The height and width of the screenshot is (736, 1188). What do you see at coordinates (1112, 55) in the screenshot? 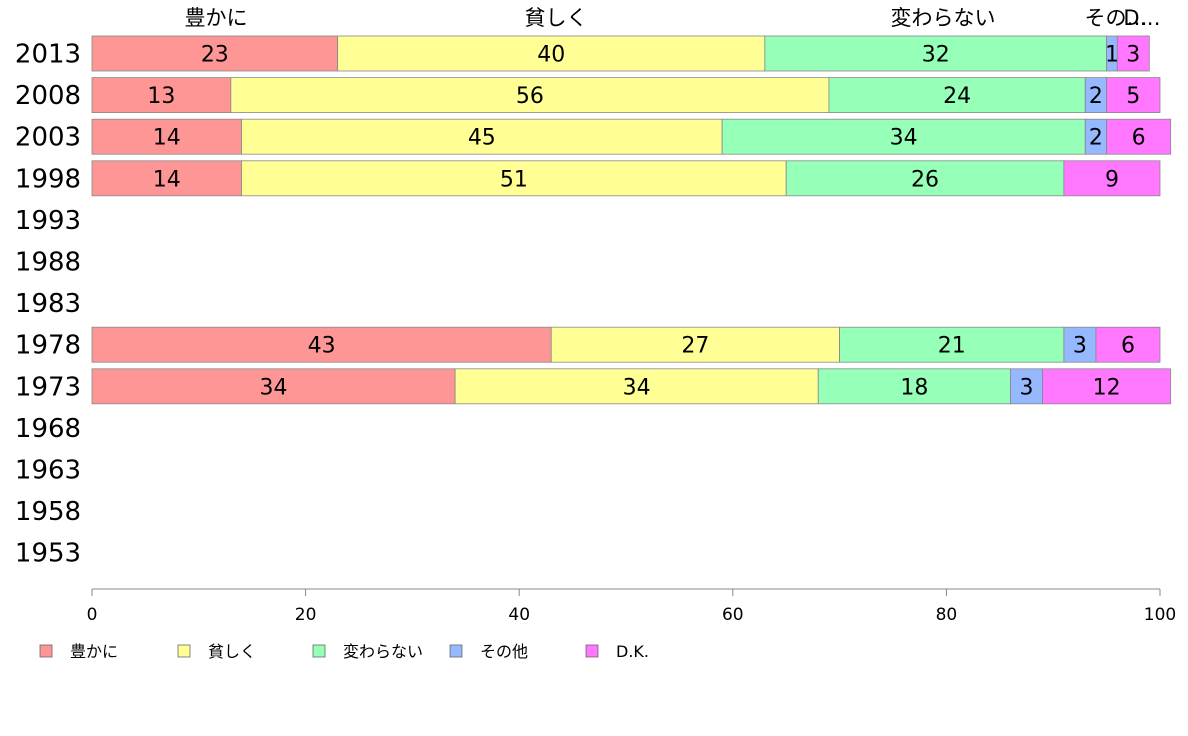
I see `data-label-2013-3: 1` at bounding box center [1112, 55].